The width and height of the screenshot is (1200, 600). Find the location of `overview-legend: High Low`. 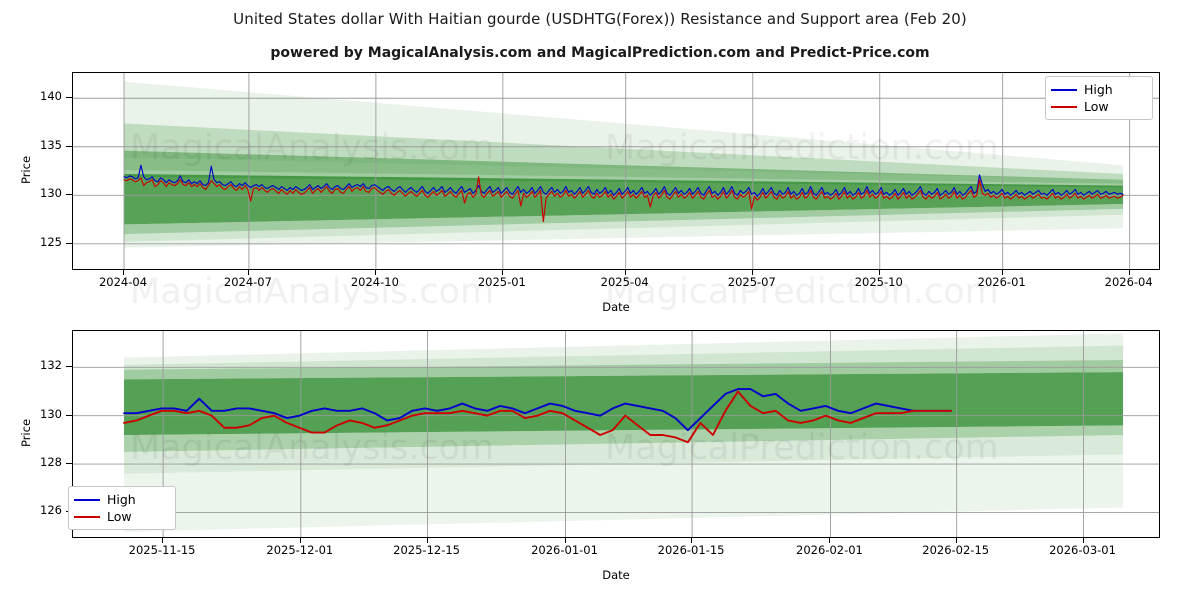

overview-legend: High Low is located at coordinates (1099, 98).